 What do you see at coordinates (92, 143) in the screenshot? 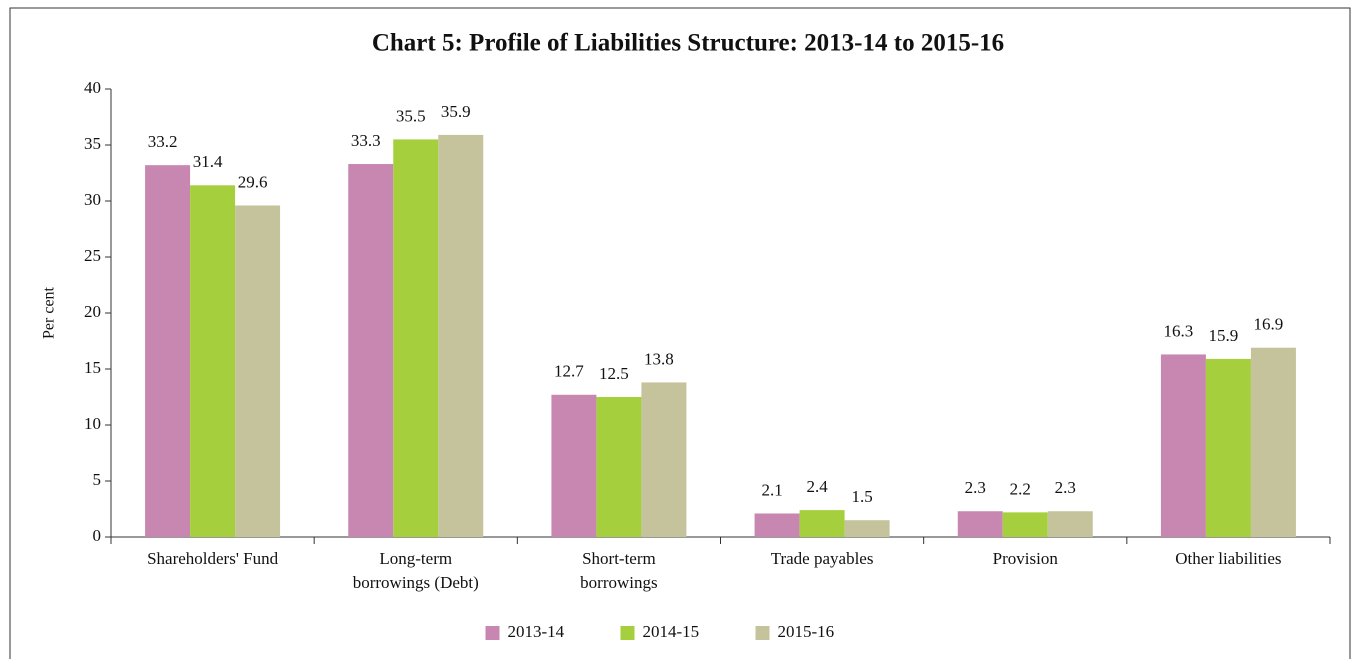
I see `y-tick-label: 35` at bounding box center [92, 143].